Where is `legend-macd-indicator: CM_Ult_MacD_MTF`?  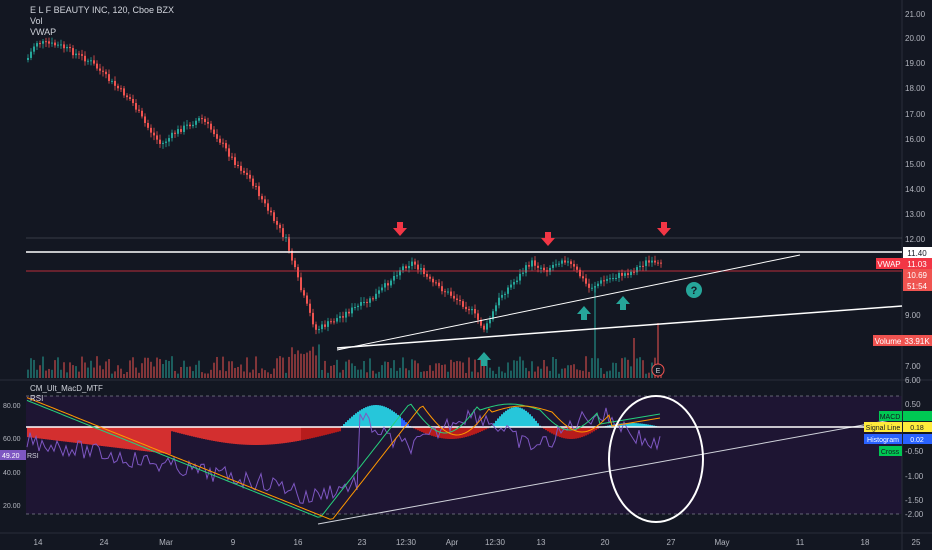 legend-macd-indicator: CM_Ult_MacD_MTF is located at coordinates (66, 388).